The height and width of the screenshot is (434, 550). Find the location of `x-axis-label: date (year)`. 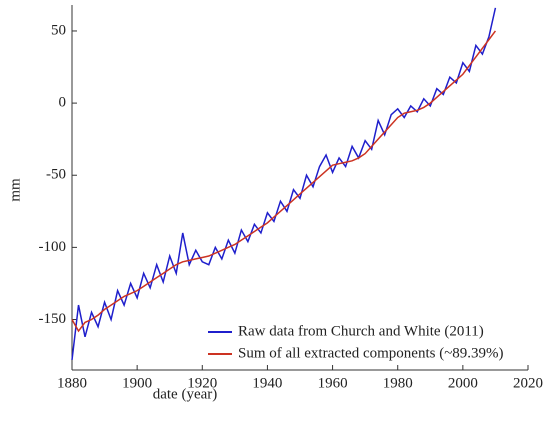

x-axis-label: date (year) is located at coordinates (185, 394).